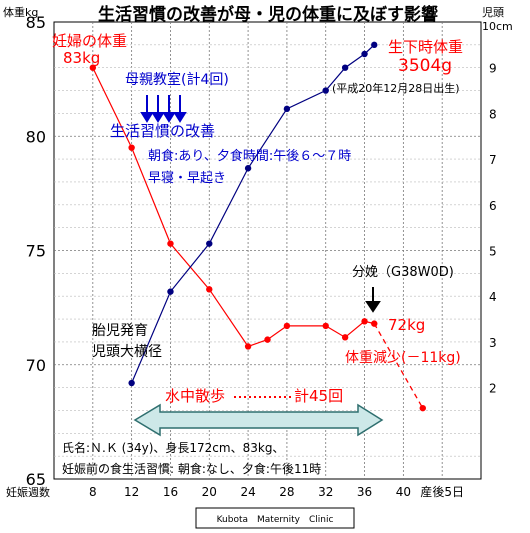 The height and width of the screenshot is (533, 530). I want to click on class-arrows, so click(163, 109).